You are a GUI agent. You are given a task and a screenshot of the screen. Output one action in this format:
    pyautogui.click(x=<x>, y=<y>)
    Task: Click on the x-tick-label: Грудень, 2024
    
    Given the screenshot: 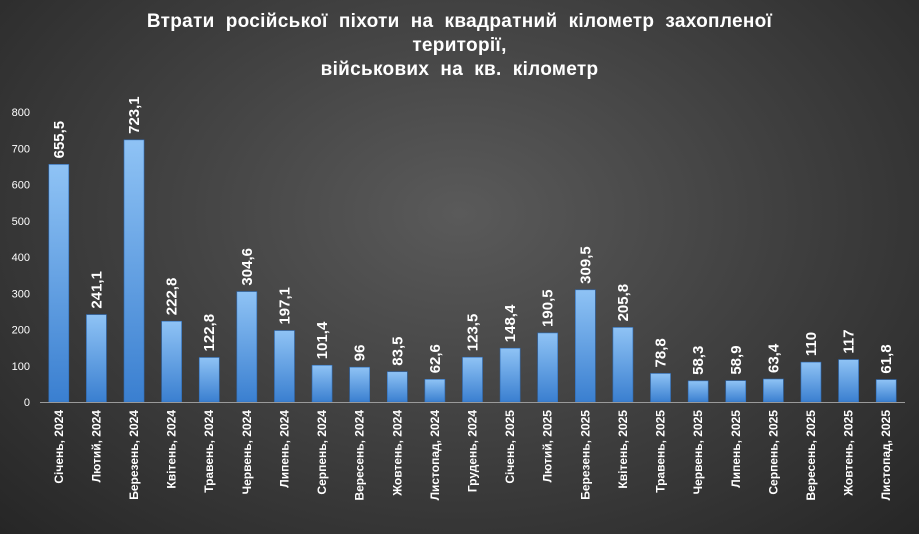 What is the action you would take?
    pyautogui.click(x=473, y=451)
    